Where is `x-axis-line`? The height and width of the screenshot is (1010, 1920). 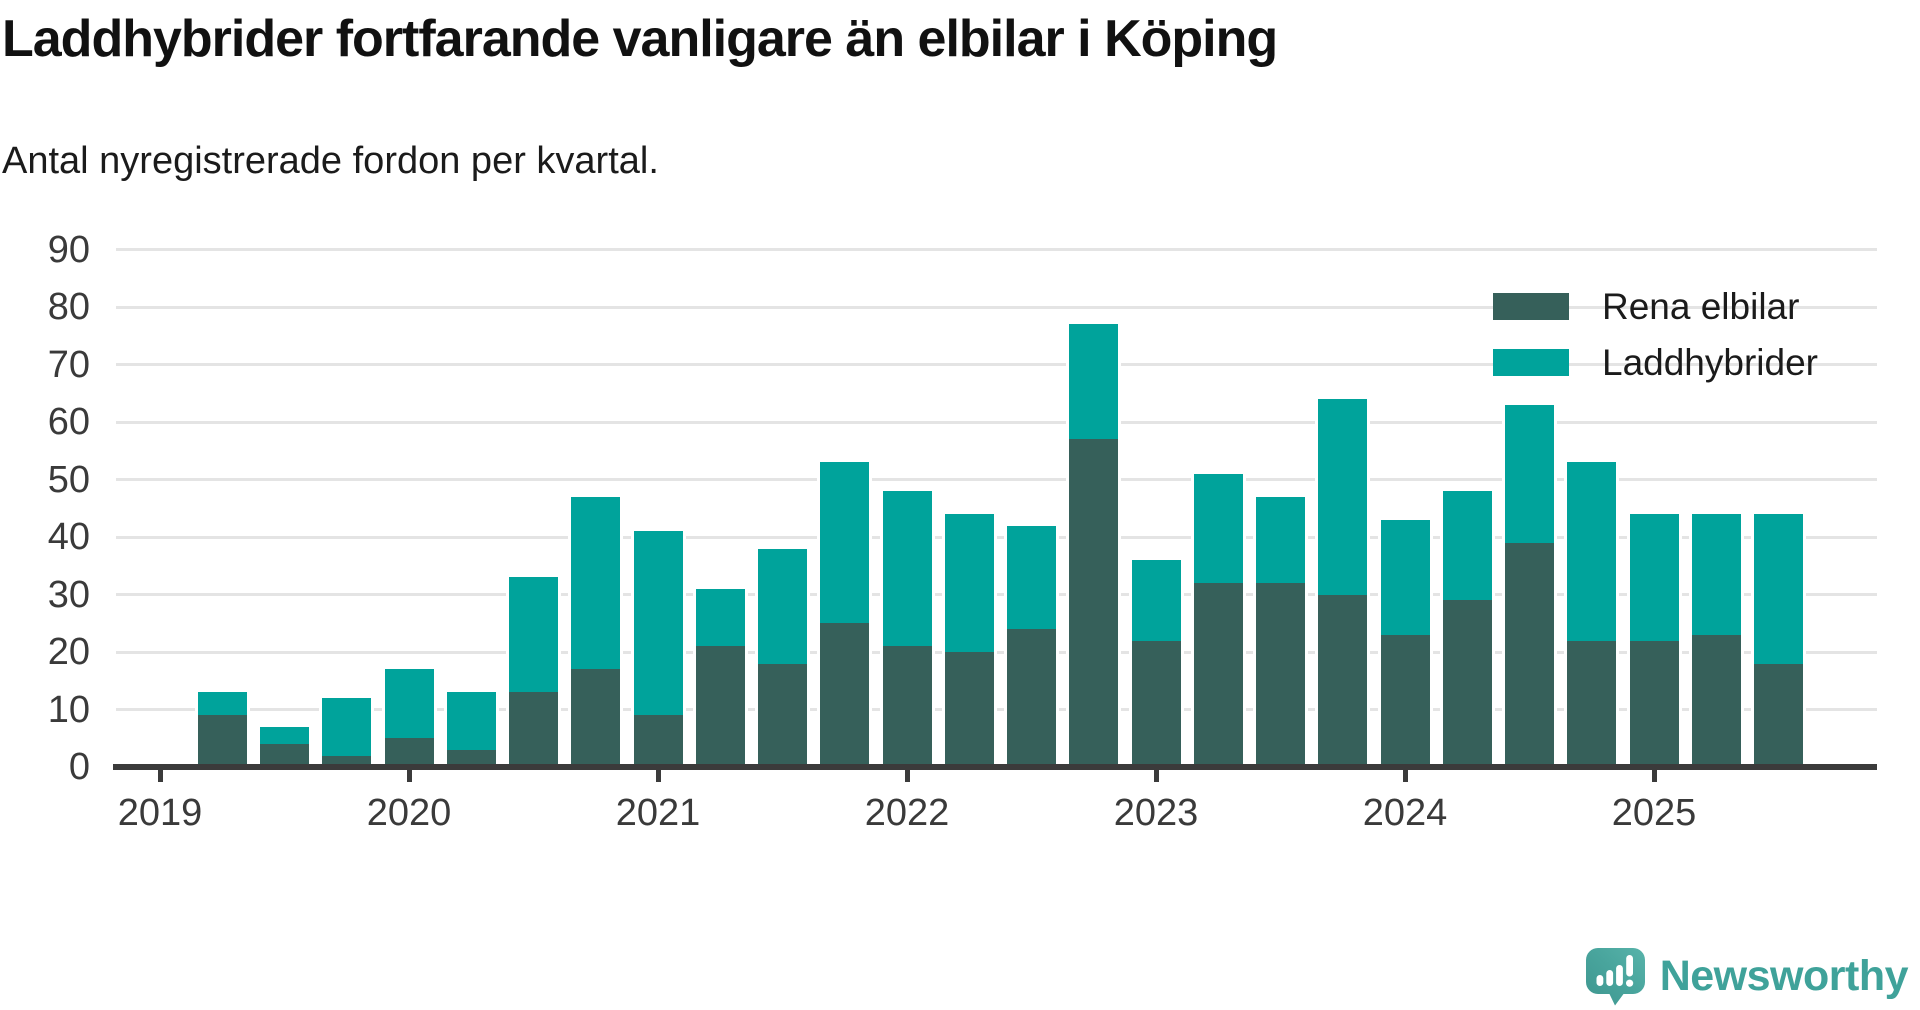 x-axis-line is located at coordinates (995, 767).